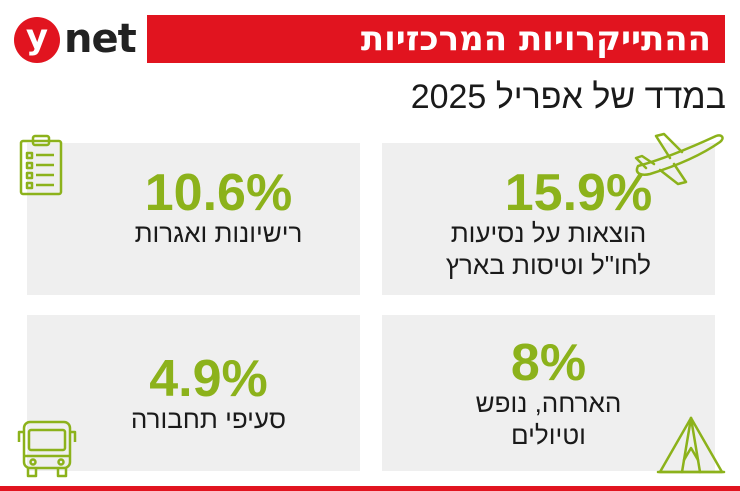 This screenshot has width=740, height=491. What do you see at coordinates (47, 449) in the screenshot?
I see `bus-icon` at bounding box center [47, 449].